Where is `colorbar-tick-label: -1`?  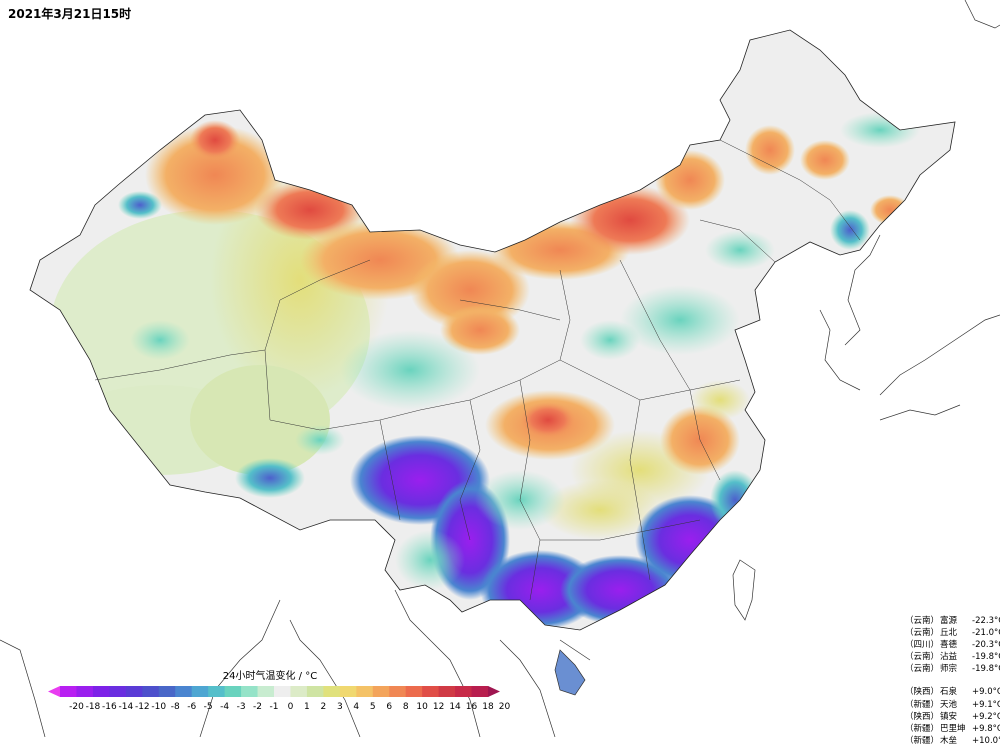 colorbar-tick-label: -1 is located at coordinates (274, 707).